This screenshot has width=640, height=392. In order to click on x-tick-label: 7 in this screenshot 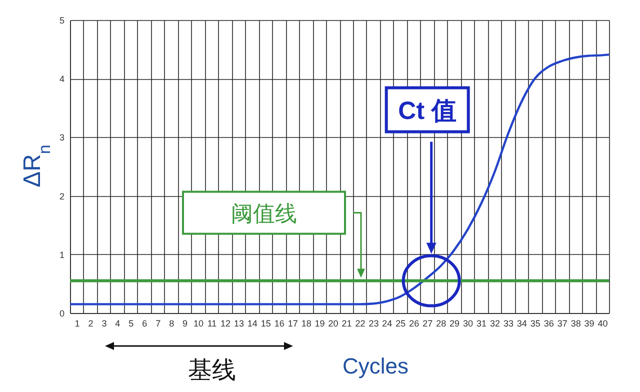, I will do `click(158, 323)`.